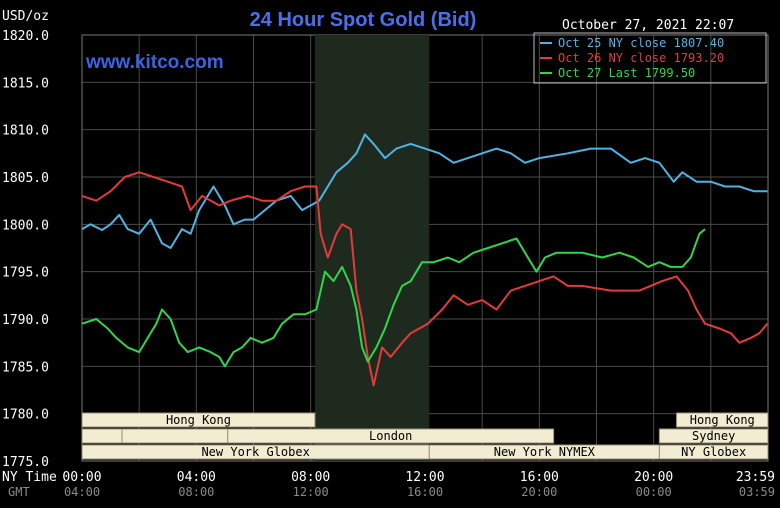  What do you see at coordinates (25, 367) in the screenshot?
I see `y-tick-label: 1785.0` at bounding box center [25, 367].